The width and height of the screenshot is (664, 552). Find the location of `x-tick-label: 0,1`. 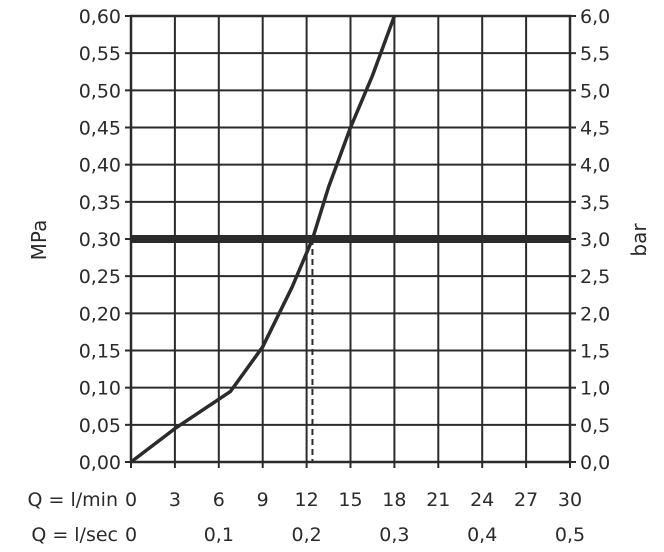

x-tick-label: 0,1 is located at coordinates (219, 535).